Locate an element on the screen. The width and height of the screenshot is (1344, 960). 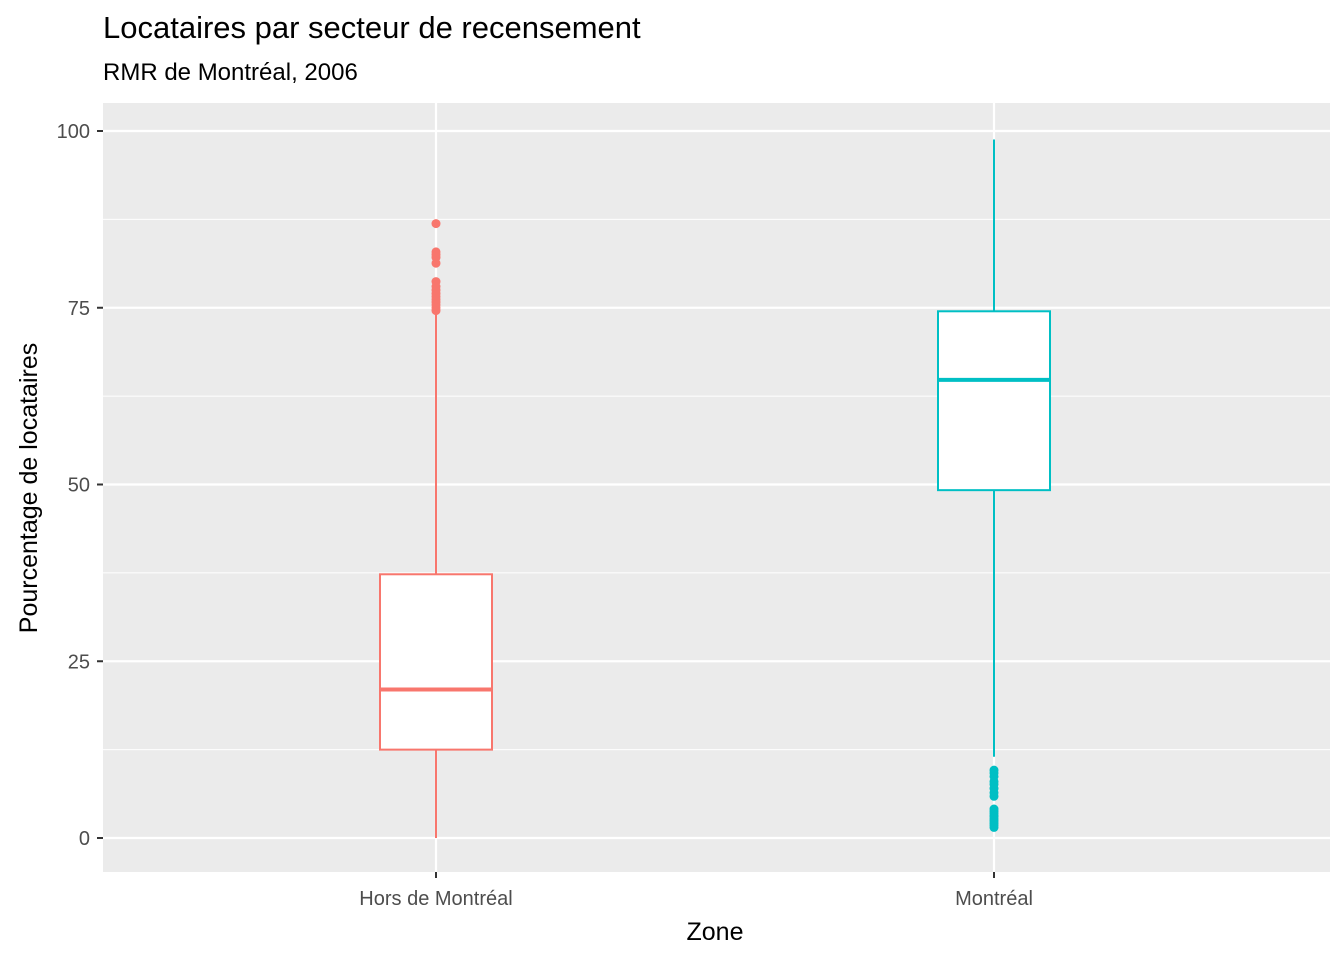
chart-title: Locataires par secteur de recensement is located at coordinates (372, 27).